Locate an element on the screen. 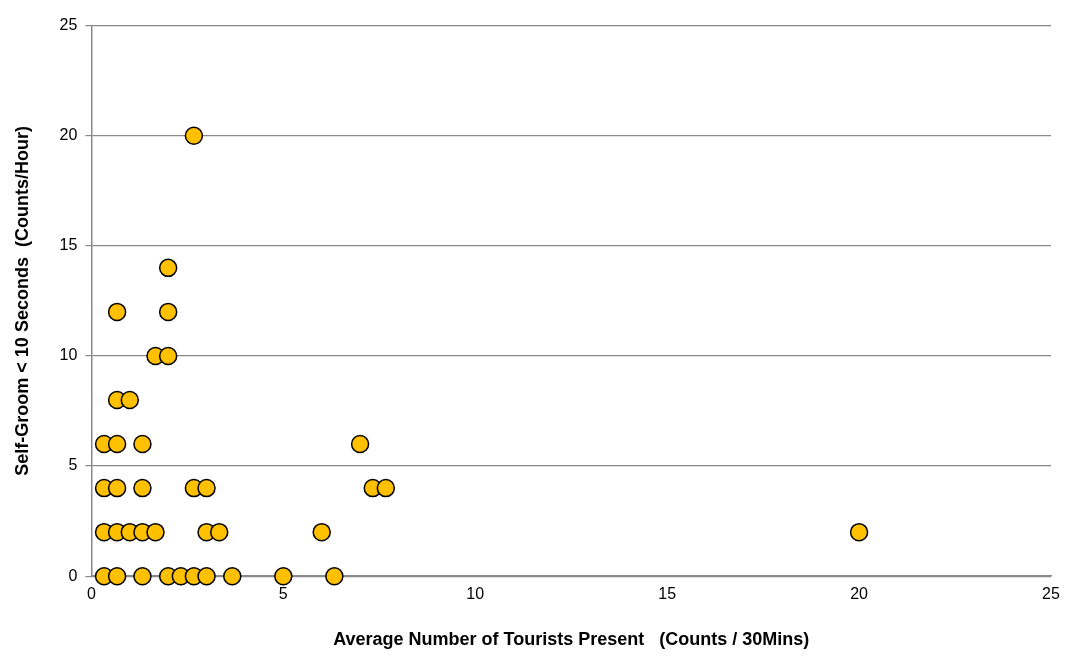 This screenshot has width=1075, height=663. x-tick-label: 20 is located at coordinates (859, 594).